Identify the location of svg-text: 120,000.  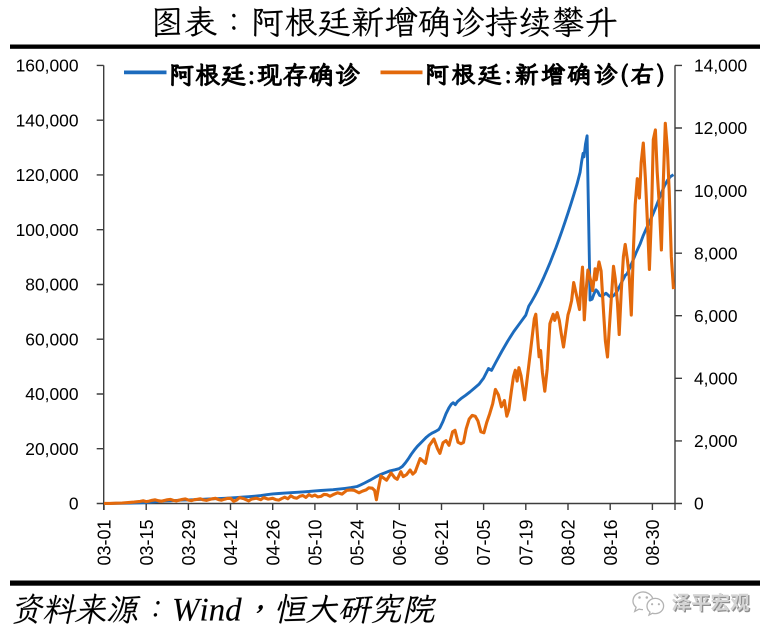
(47, 175).